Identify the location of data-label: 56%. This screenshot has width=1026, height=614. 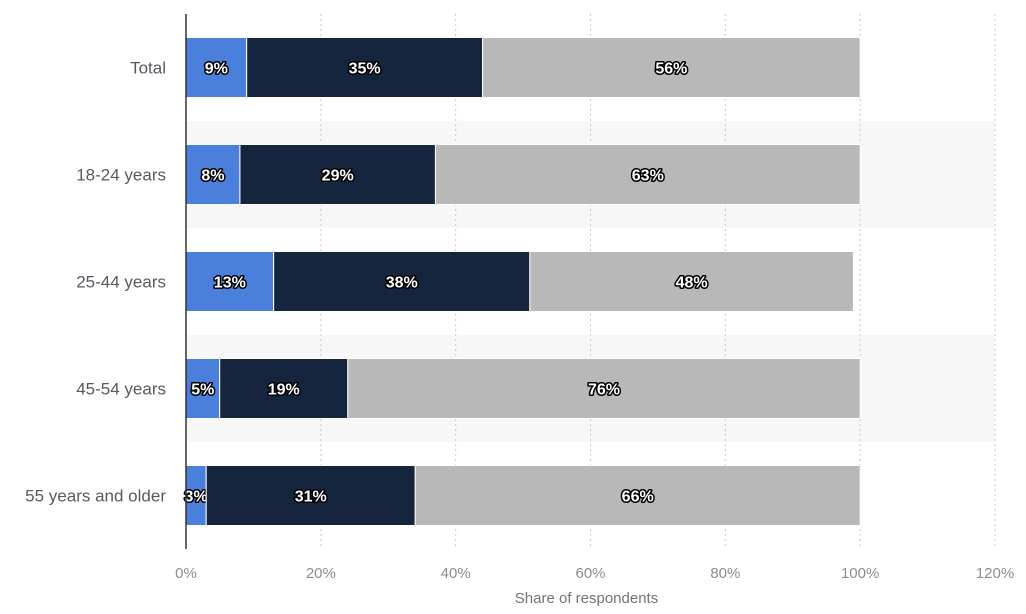
(671, 69).